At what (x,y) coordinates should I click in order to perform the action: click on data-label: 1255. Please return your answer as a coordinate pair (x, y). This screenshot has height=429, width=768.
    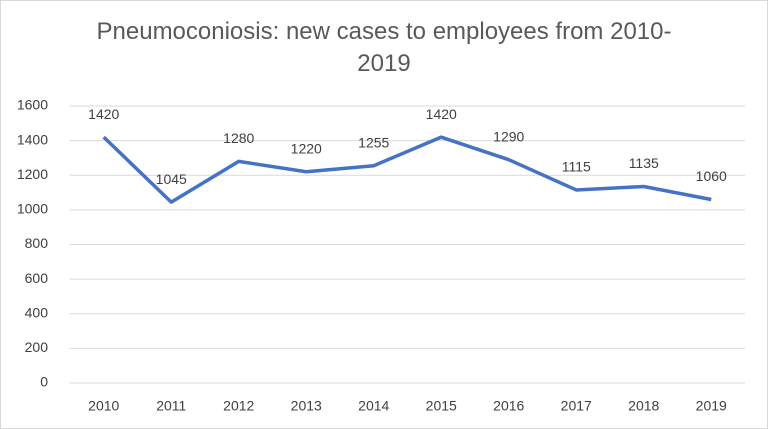
    Looking at the image, I should click on (373, 142).